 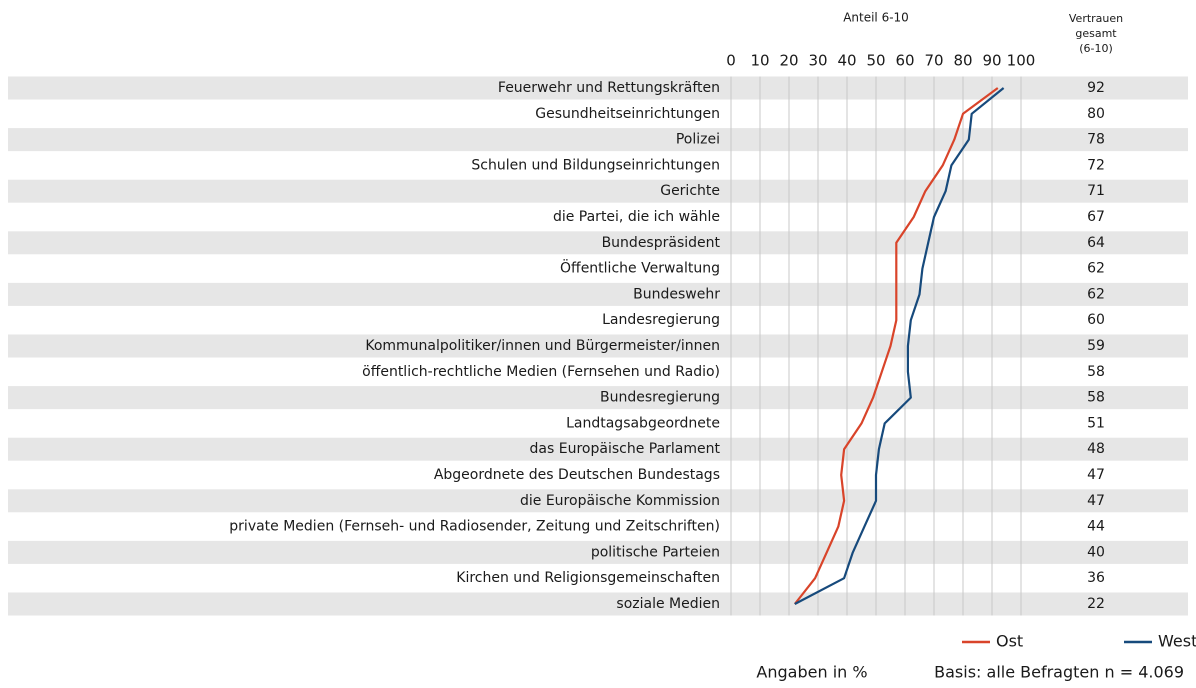 What do you see at coordinates (627, 114) in the screenshot?
I see `category-label: Gesundheitseinrichtungen` at bounding box center [627, 114].